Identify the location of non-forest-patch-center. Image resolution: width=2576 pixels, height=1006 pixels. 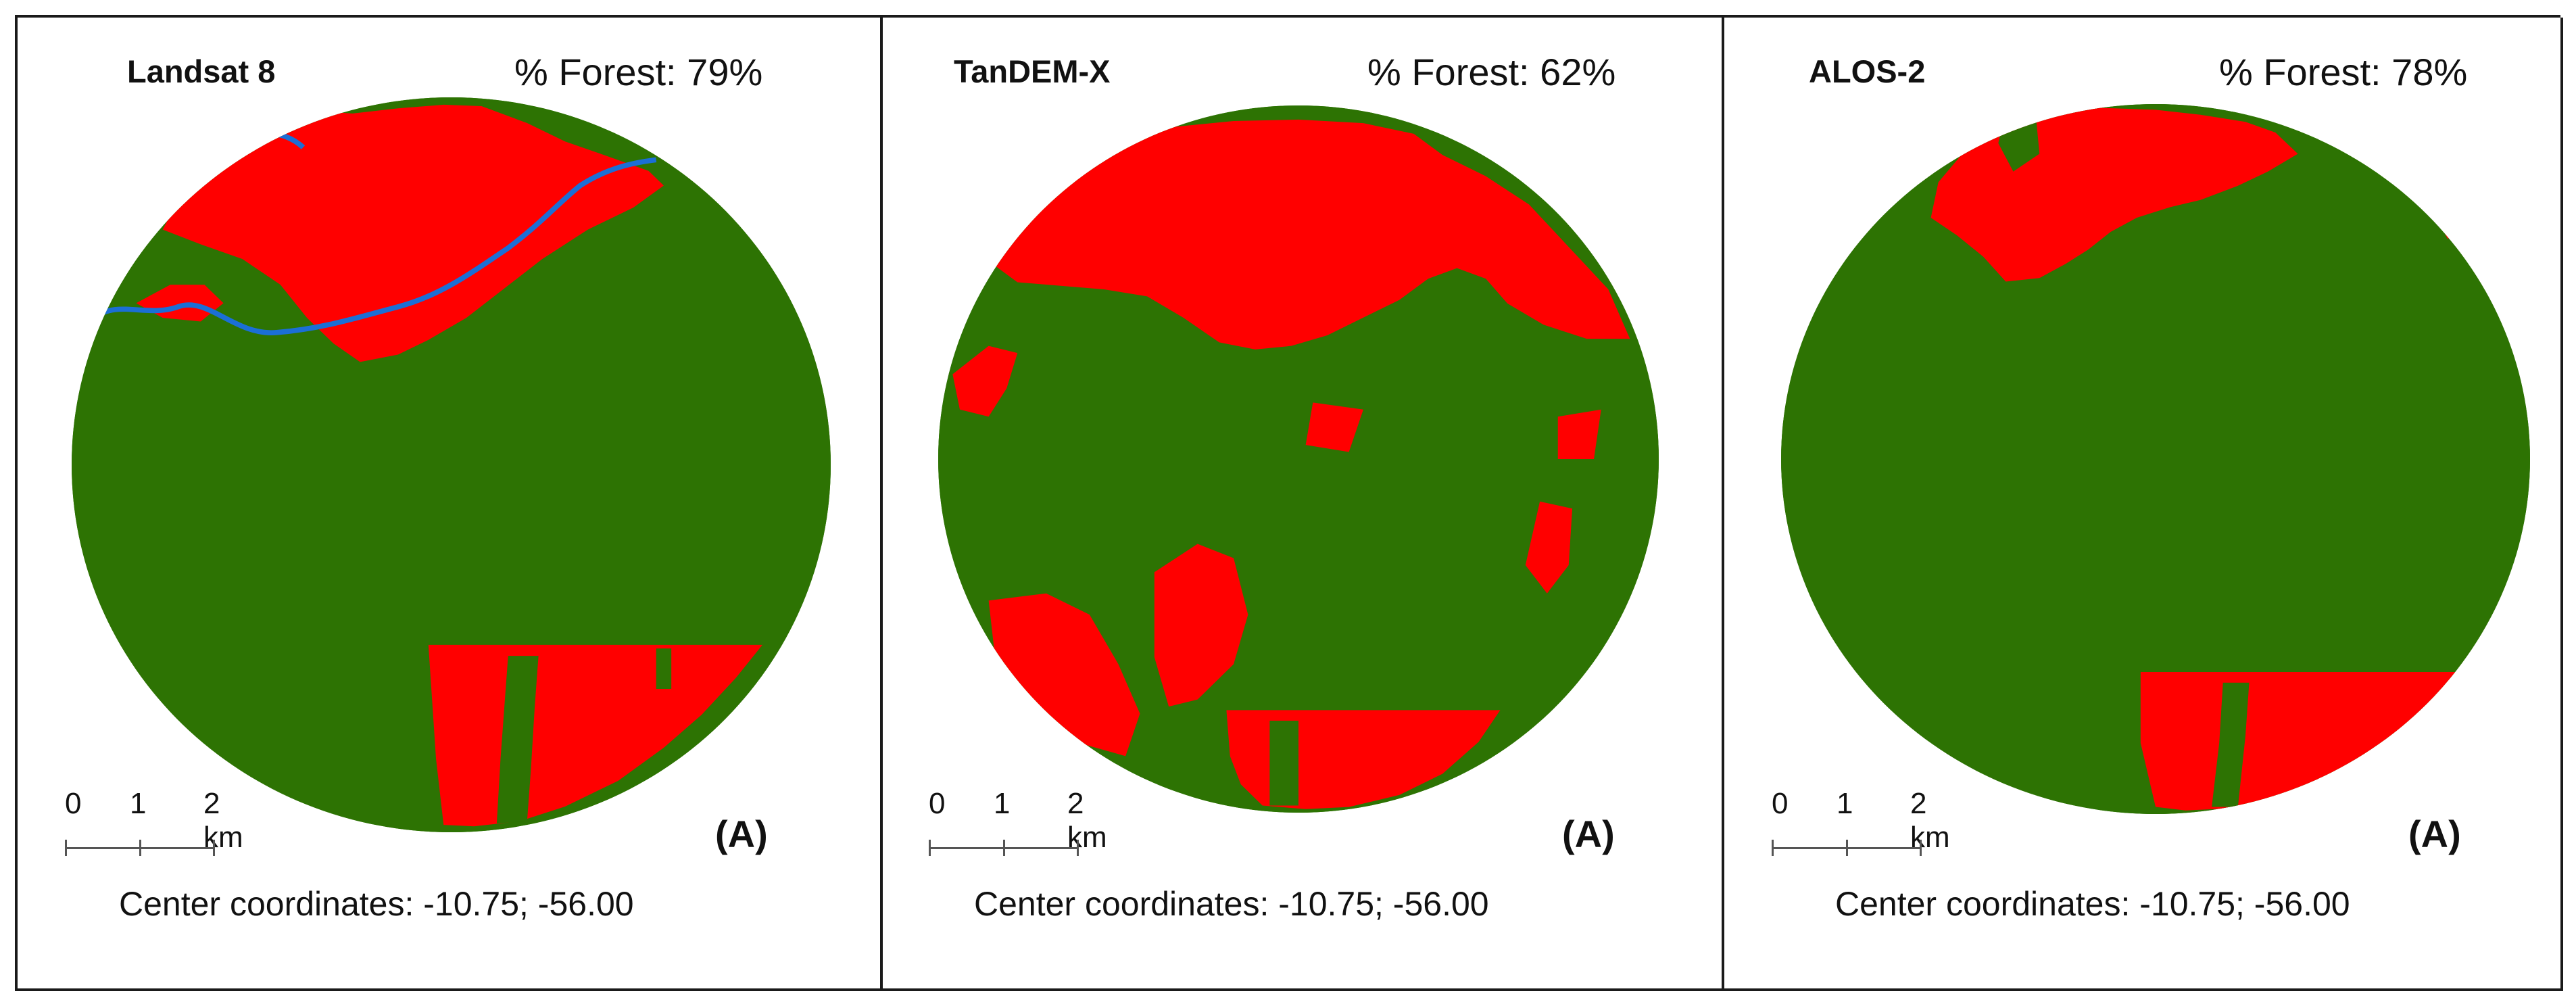
(1334, 427).